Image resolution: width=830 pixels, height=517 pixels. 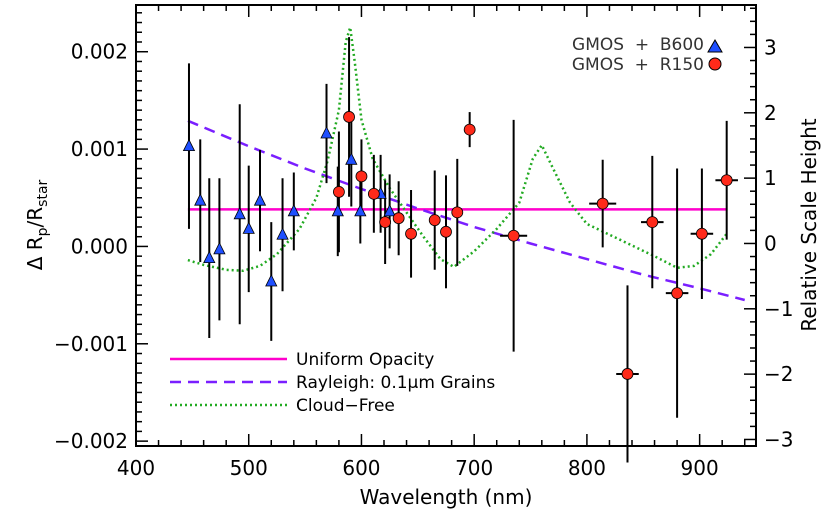 What do you see at coordinates (99, 246) in the screenshot?
I see `y-tick-label: 0.000` at bounding box center [99, 246].